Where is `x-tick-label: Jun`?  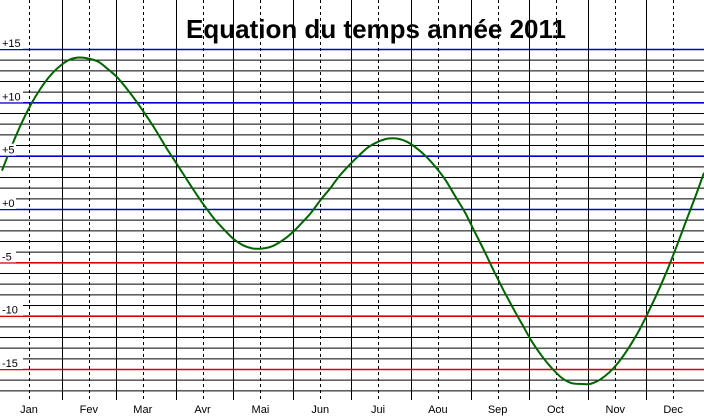 x-tick-label: Jun is located at coordinates (320, 410).